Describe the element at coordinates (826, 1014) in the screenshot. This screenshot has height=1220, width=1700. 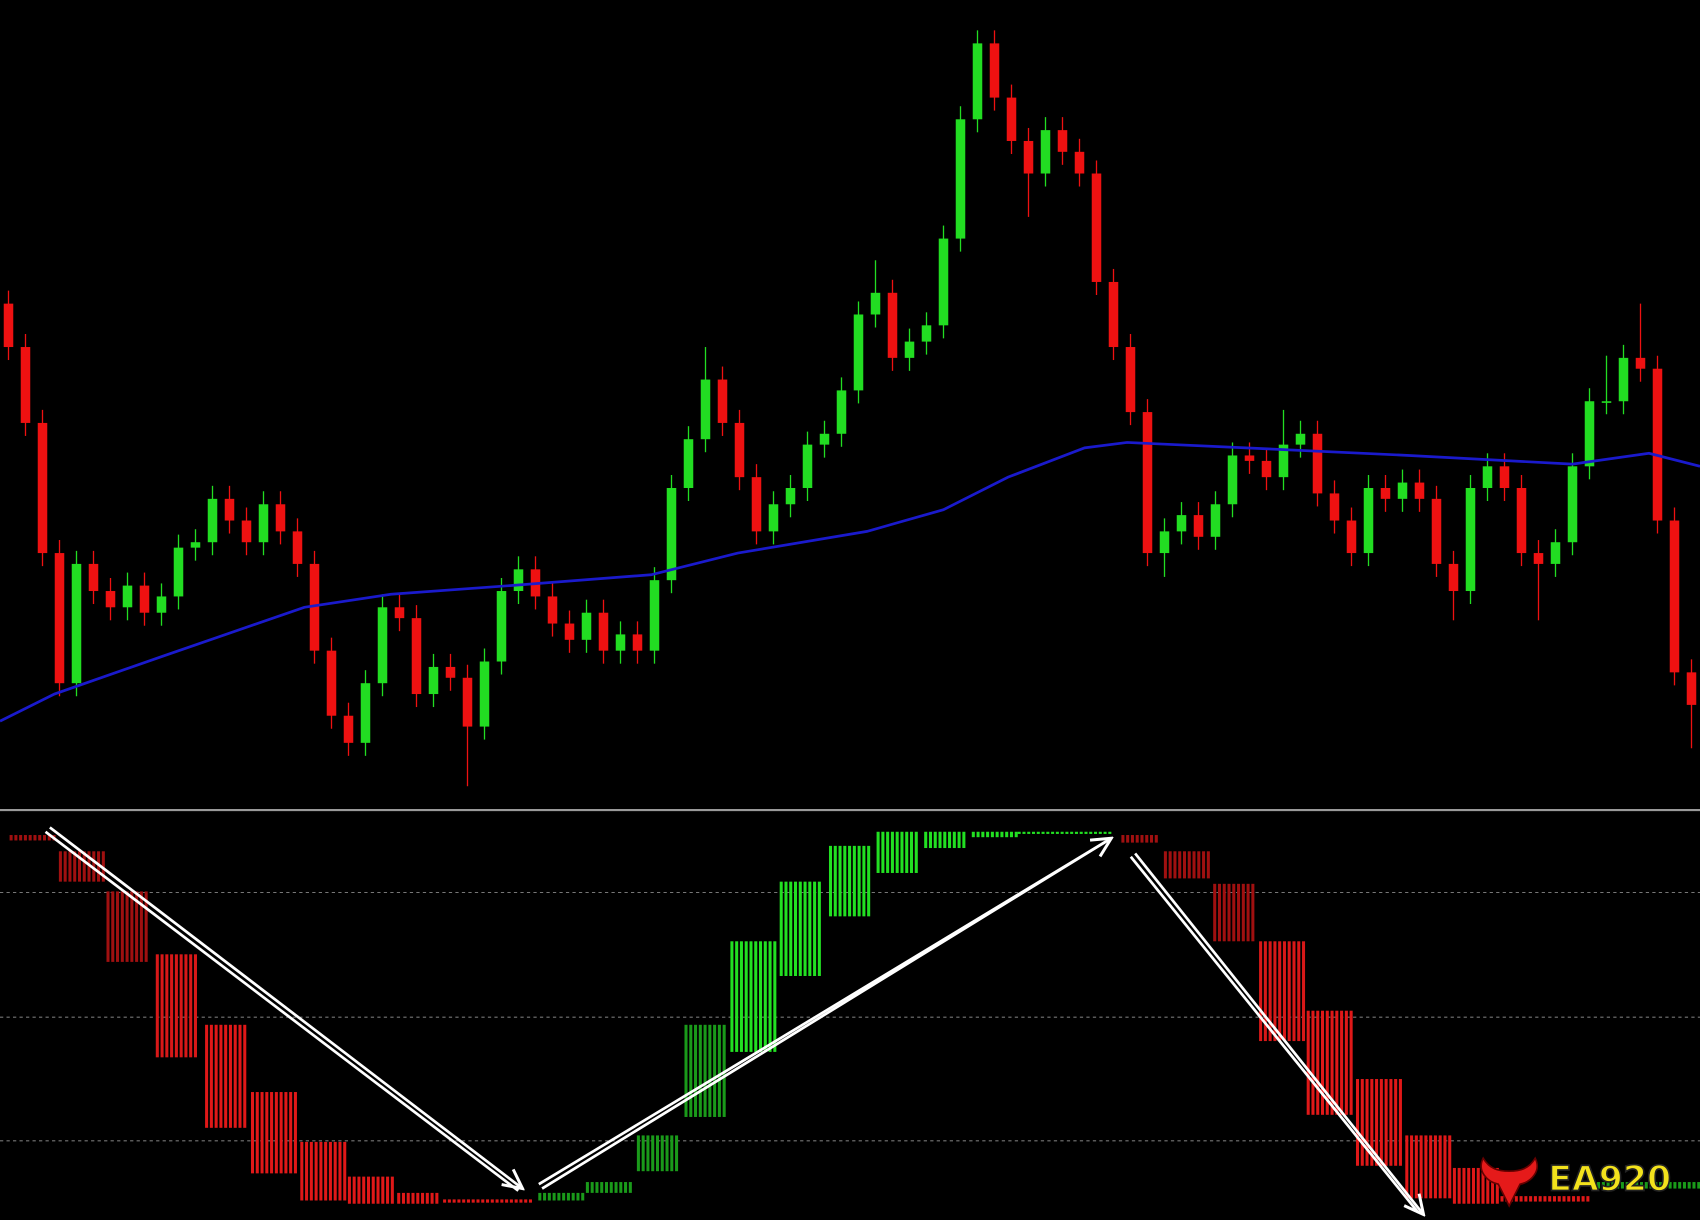
I see `arrow-up` at that location.